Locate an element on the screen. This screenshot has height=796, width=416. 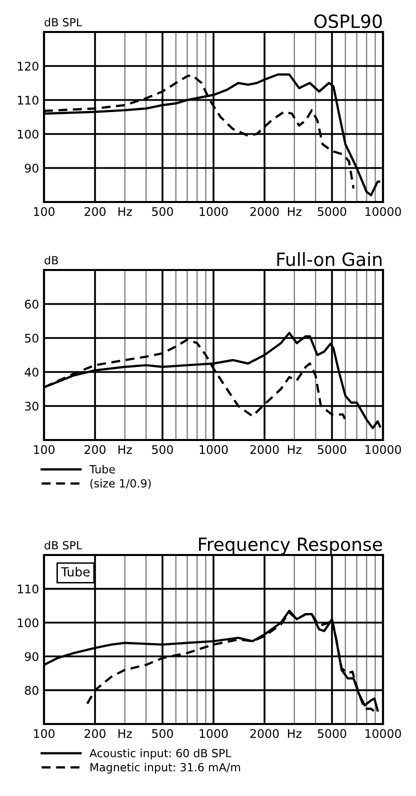
y-tick-label: 30 is located at coordinates (31, 406).